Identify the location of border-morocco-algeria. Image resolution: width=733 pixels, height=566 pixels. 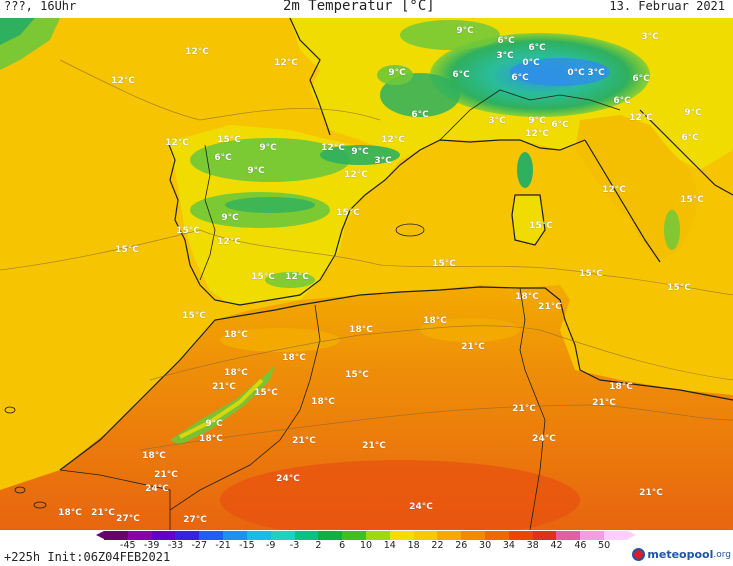
(245, 407).